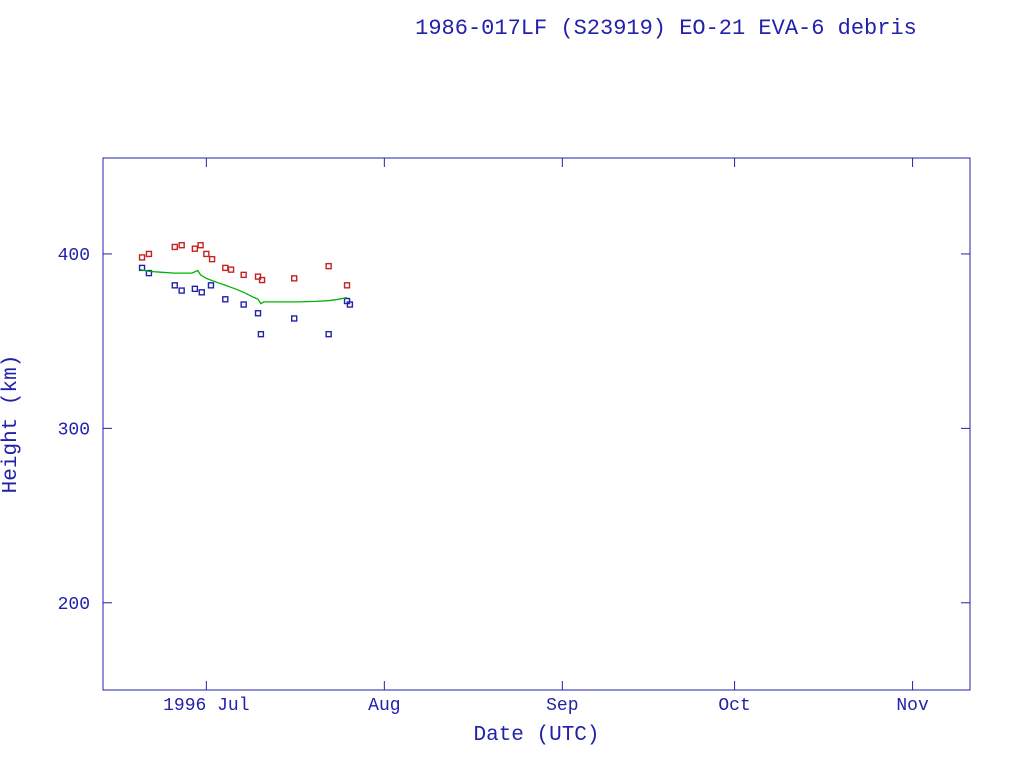 The image size is (1024, 768). Describe the element at coordinates (562, 706) in the screenshot. I see `x-tick-label: Sep` at that location.